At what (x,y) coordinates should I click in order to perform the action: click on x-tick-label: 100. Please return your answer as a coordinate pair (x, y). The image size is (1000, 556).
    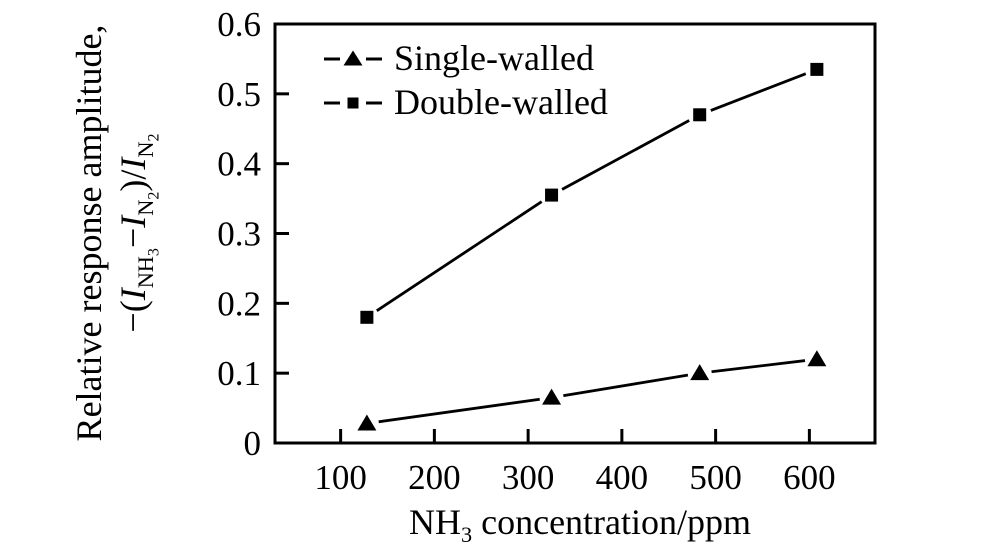
    Looking at the image, I should click on (340, 477).